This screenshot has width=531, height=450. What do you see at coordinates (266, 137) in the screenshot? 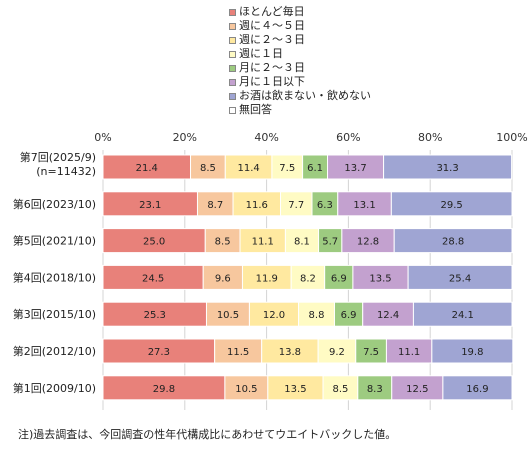
I see `tick-label: 40%` at bounding box center [266, 137].